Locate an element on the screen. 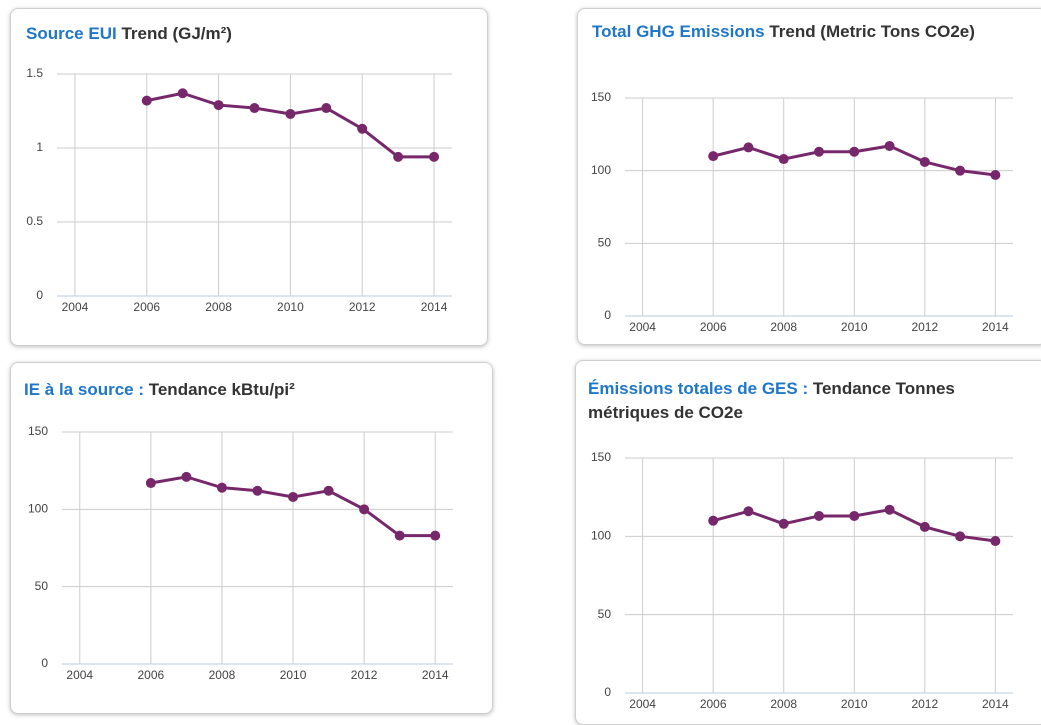 The height and width of the screenshot is (725, 1041). title-text: Trend (GJ/m²) is located at coordinates (176, 33).